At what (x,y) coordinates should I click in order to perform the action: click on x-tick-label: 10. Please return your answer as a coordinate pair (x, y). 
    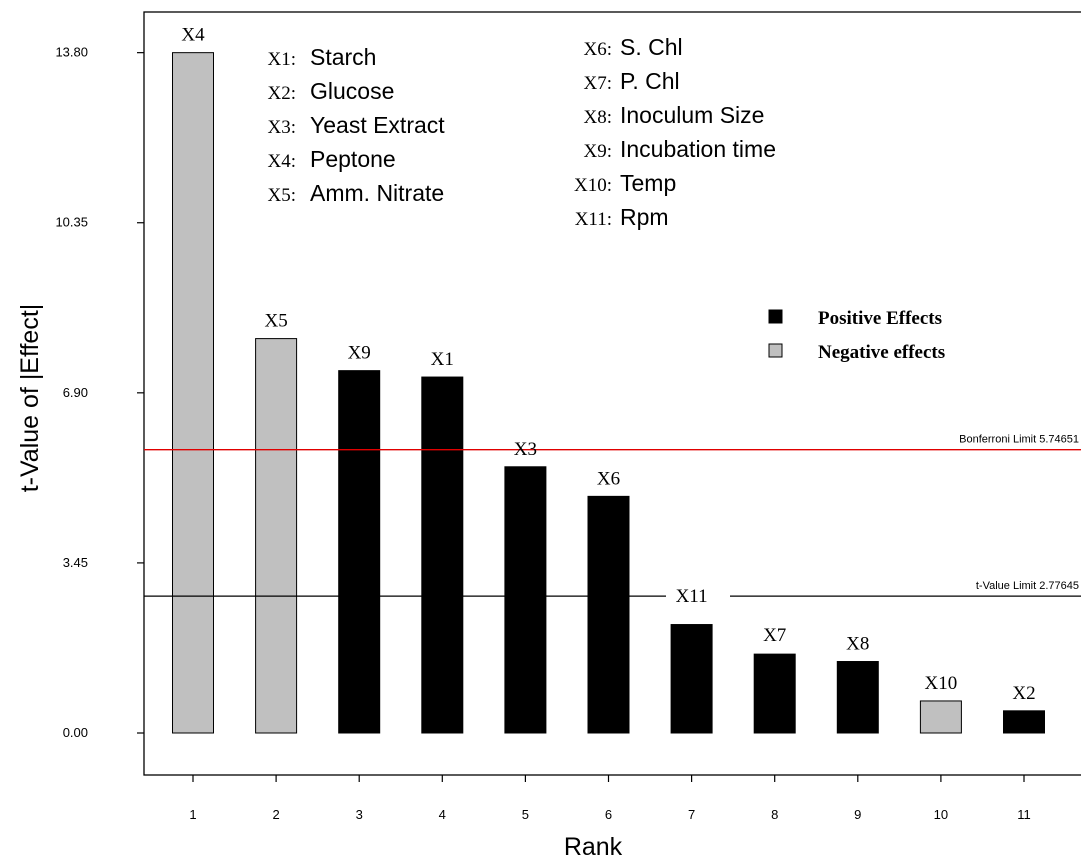
    Looking at the image, I should click on (941, 814).